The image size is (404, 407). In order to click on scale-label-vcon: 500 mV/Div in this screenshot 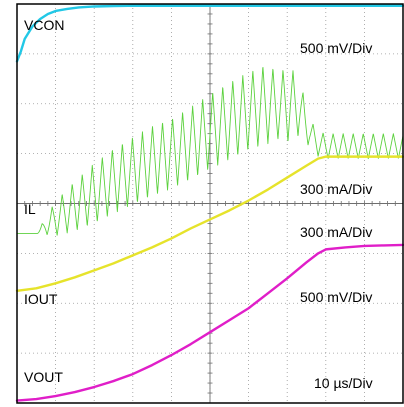, I will do `click(336, 48)`.